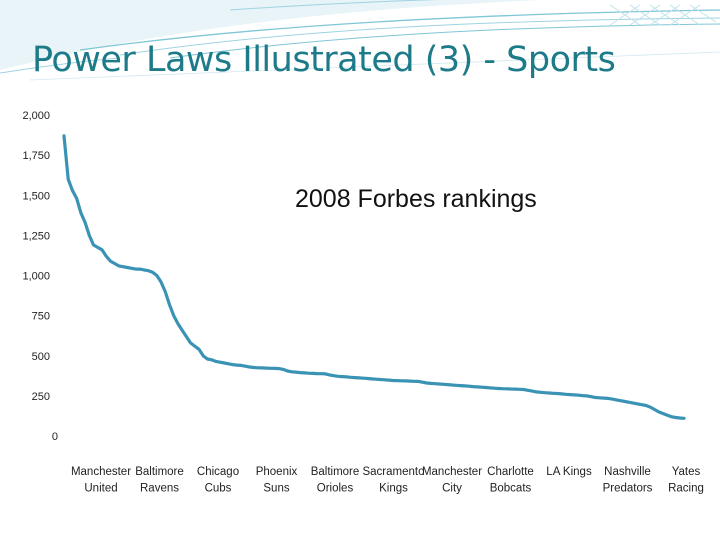  What do you see at coordinates (277, 480) in the screenshot?
I see `x-tick-label: Phoenix Suns` at bounding box center [277, 480].